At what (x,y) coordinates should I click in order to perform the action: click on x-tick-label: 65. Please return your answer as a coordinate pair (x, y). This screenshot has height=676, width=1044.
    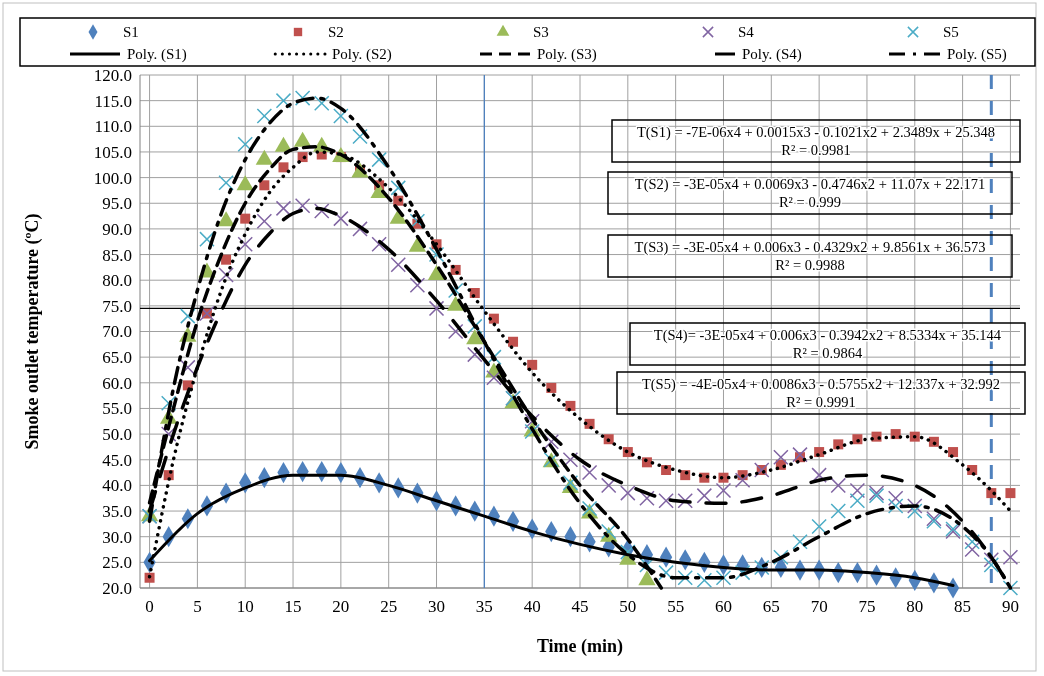
    Looking at the image, I should click on (771, 606).